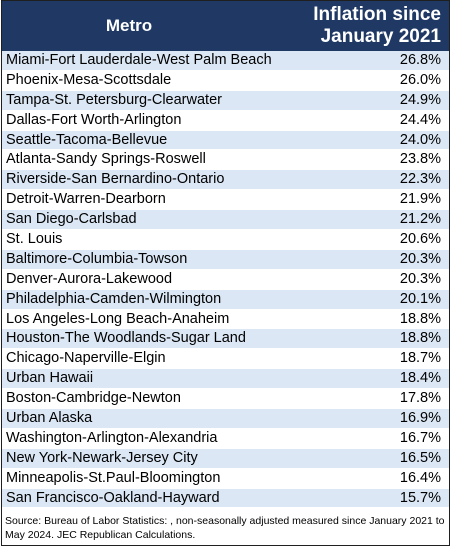  Describe the element at coordinates (420, 79) in the screenshot. I see `inflation-value: 26.0%` at that location.